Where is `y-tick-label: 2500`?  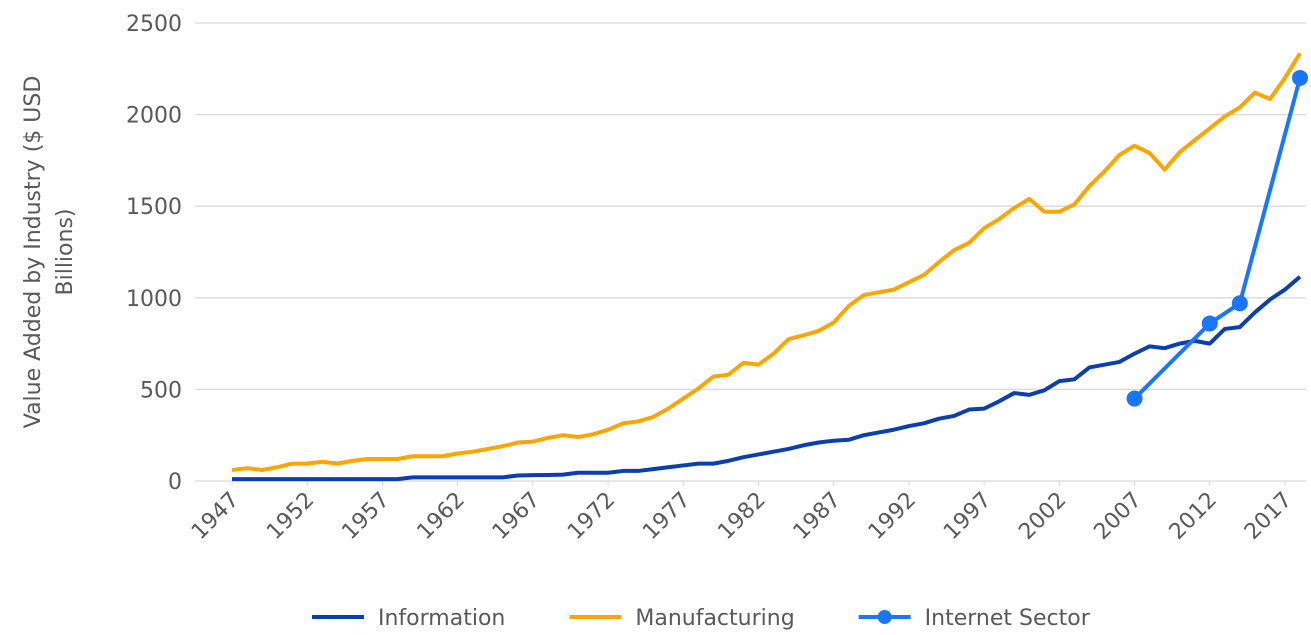
y-tick-label: 2500 is located at coordinates (154, 24).